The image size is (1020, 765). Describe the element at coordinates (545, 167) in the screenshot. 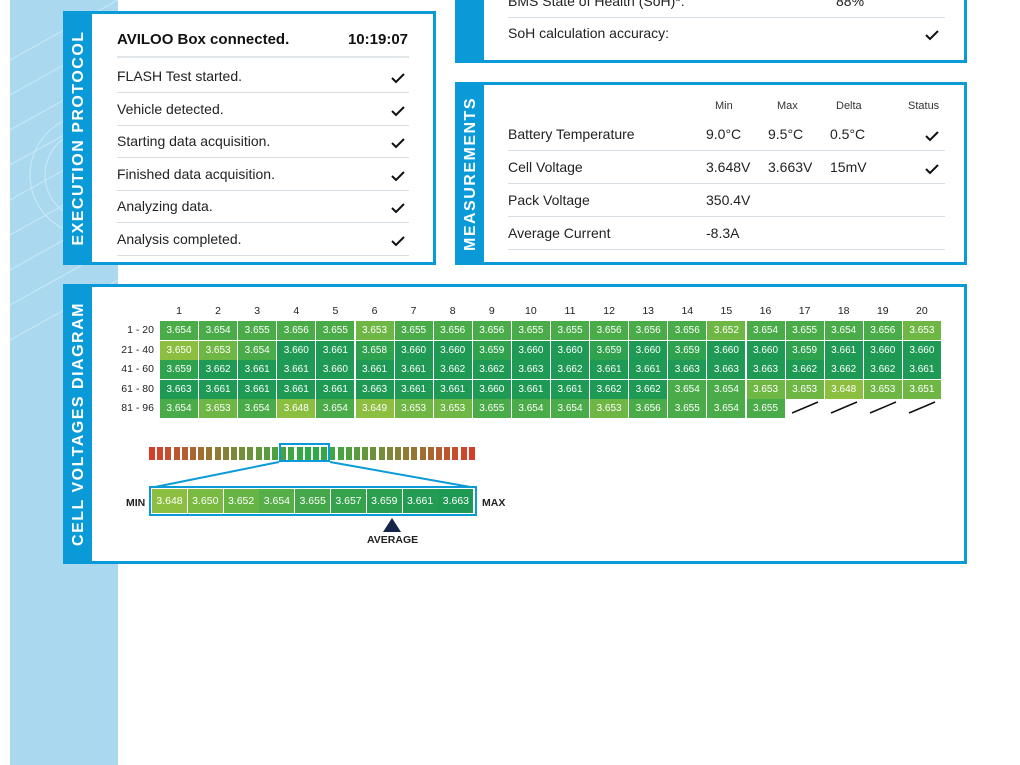

I see `measurement-label: Cell Voltage` at that location.